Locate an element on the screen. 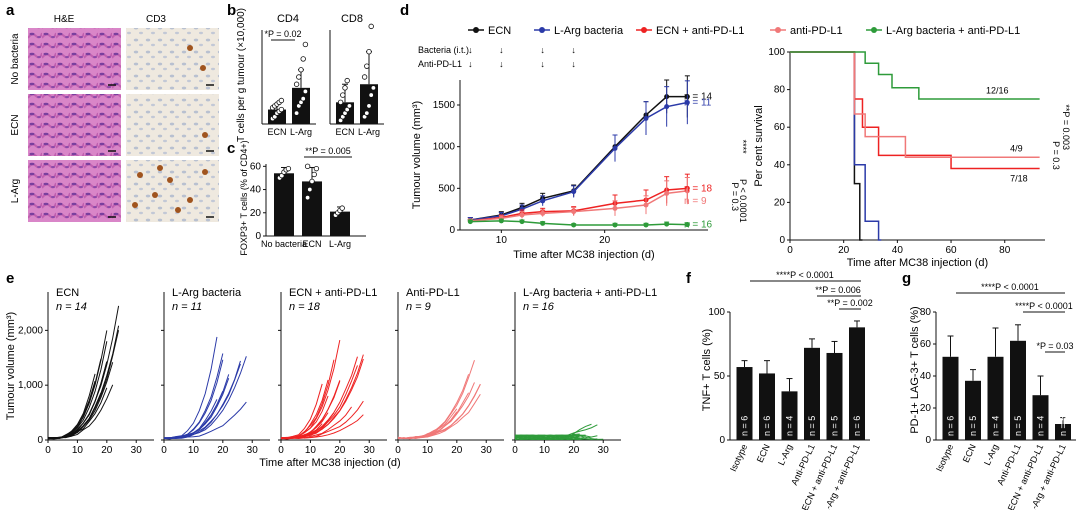 This screenshot has height=510, width=1080. group-title: L-Arg bacteria + anti-PD-L1 is located at coordinates (590, 293).